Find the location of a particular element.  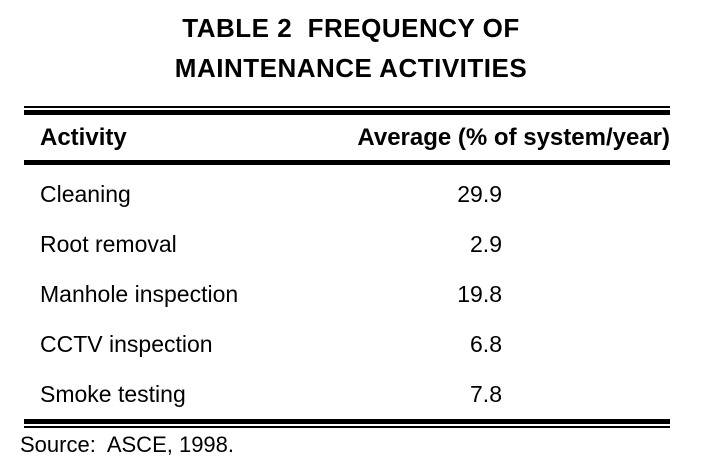

source-note: Source: ASCE, 1998. is located at coordinates (127, 444).